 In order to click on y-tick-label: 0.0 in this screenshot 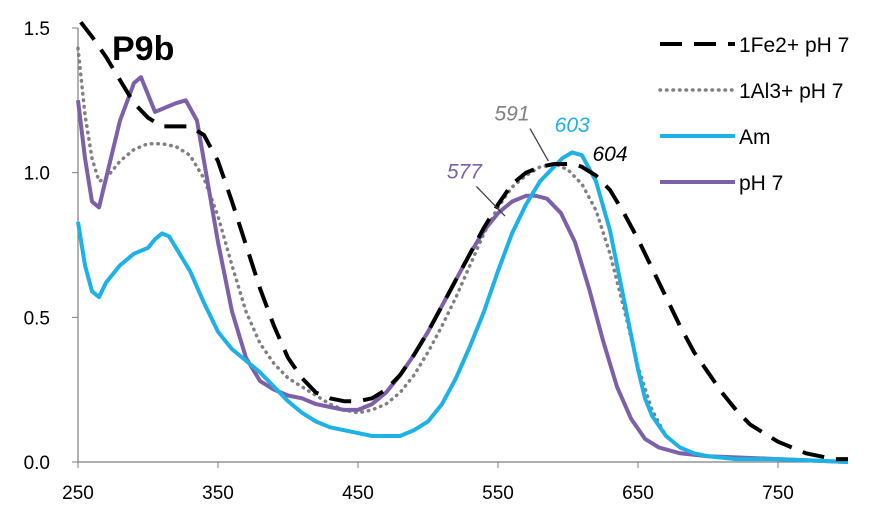, I will do `click(37, 463)`.